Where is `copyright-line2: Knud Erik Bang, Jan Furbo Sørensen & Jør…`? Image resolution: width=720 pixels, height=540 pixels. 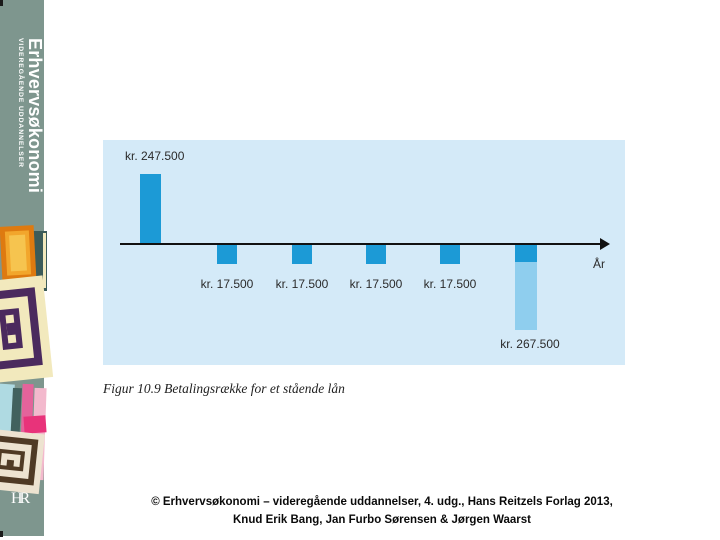 copyright-line2: Knud Erik Bang, Jan Furbo Sørensen & Jør… is located at coordinates (382, 520).